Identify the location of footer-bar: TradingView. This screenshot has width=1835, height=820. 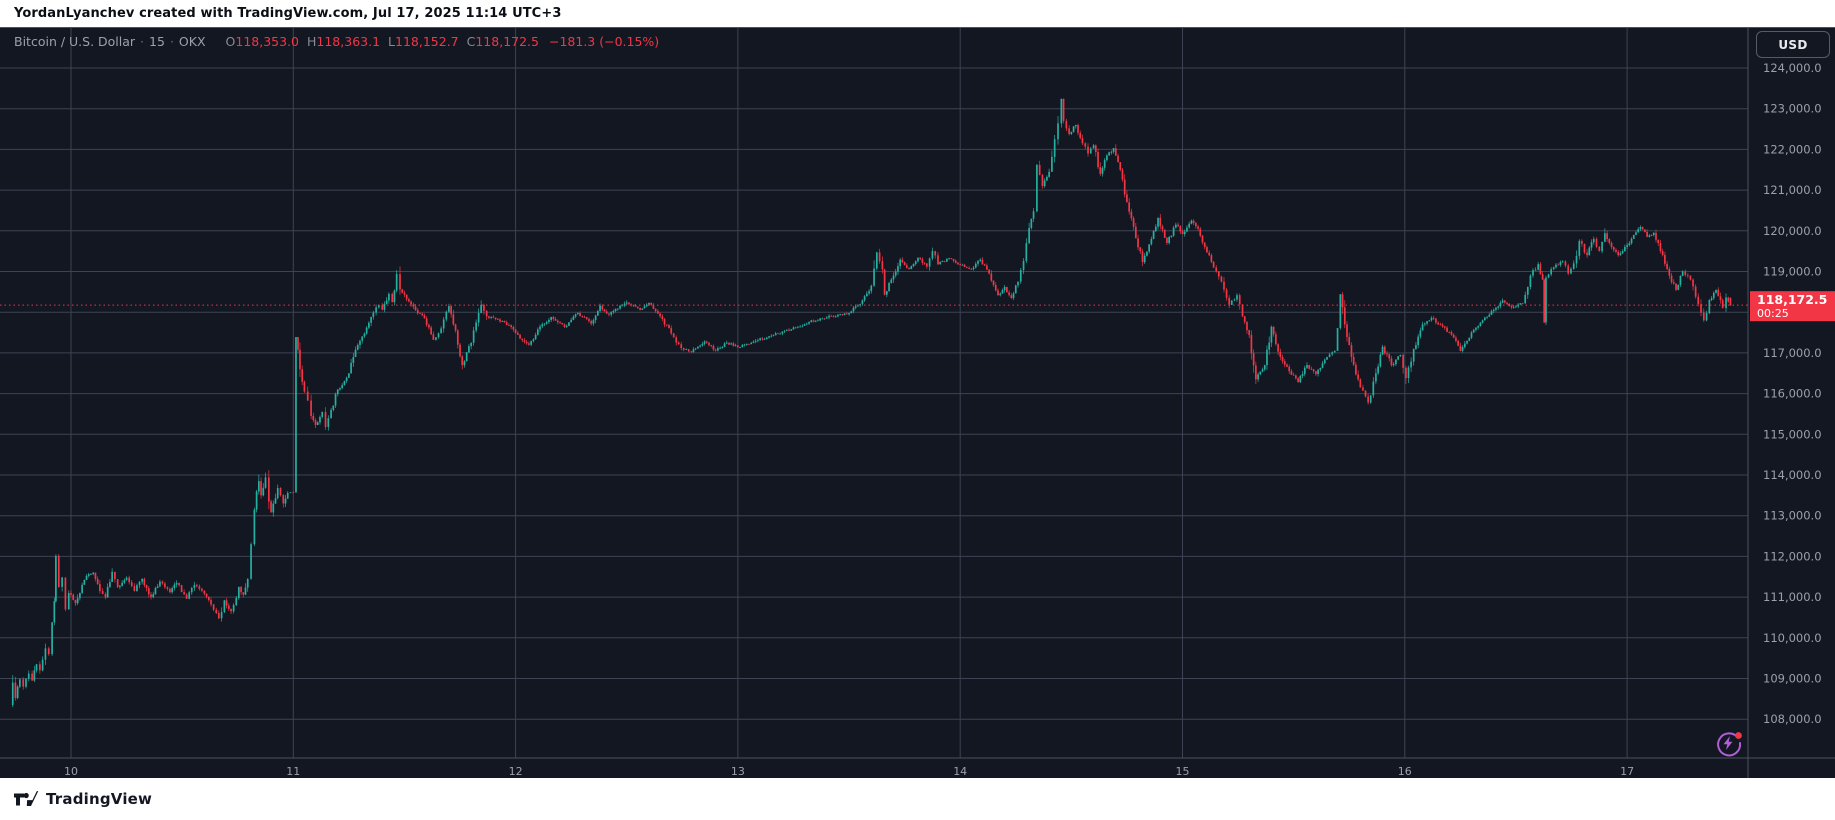
(917, 799).